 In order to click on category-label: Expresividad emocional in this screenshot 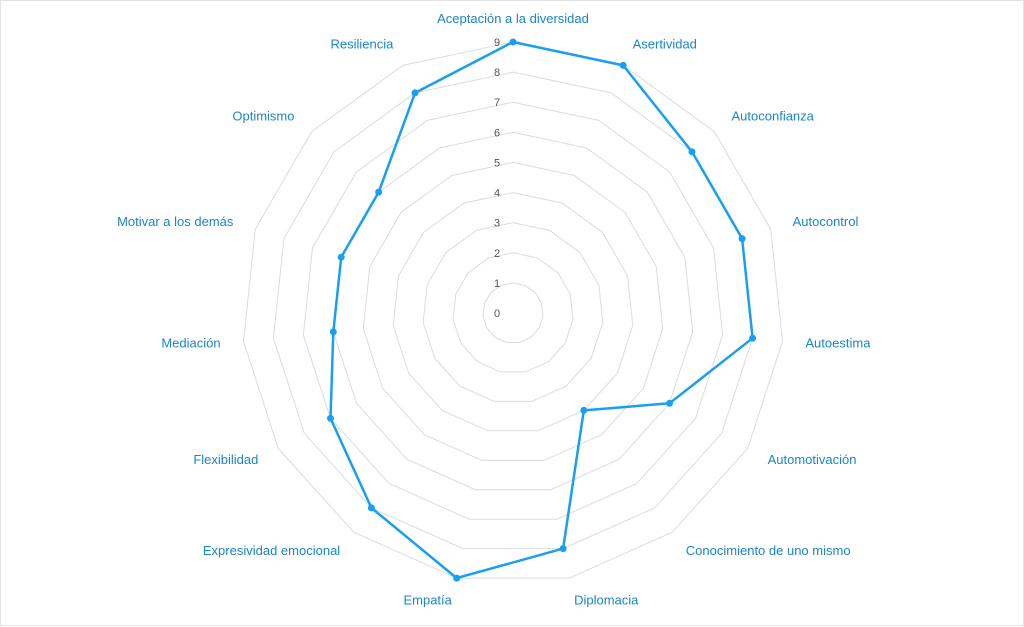, I will do `click(271, 550)`.